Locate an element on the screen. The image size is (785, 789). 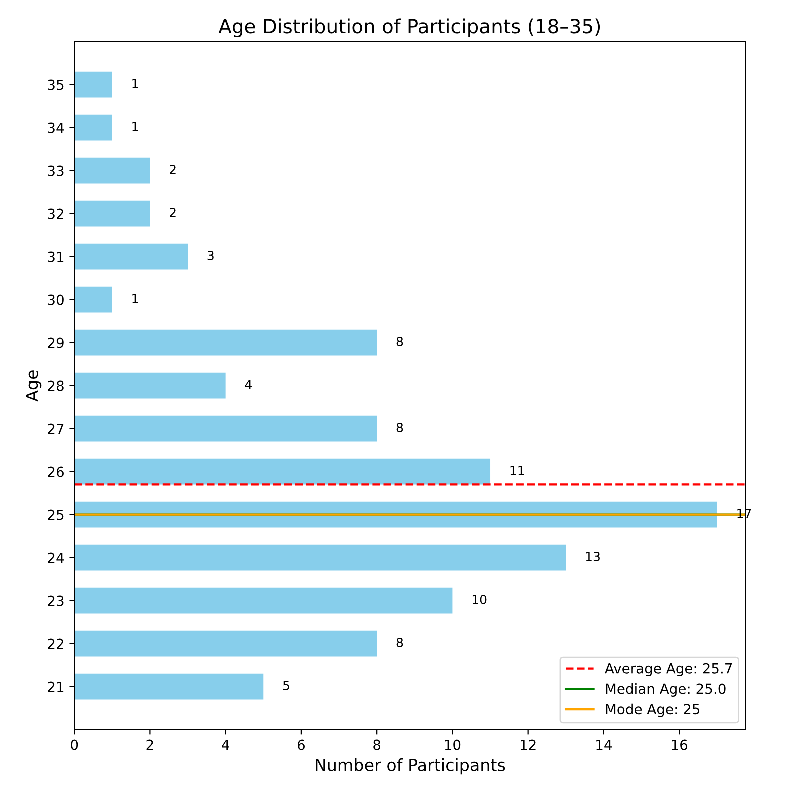
legend-label: Mode Age: 25 is located at coordinates (653, 711).